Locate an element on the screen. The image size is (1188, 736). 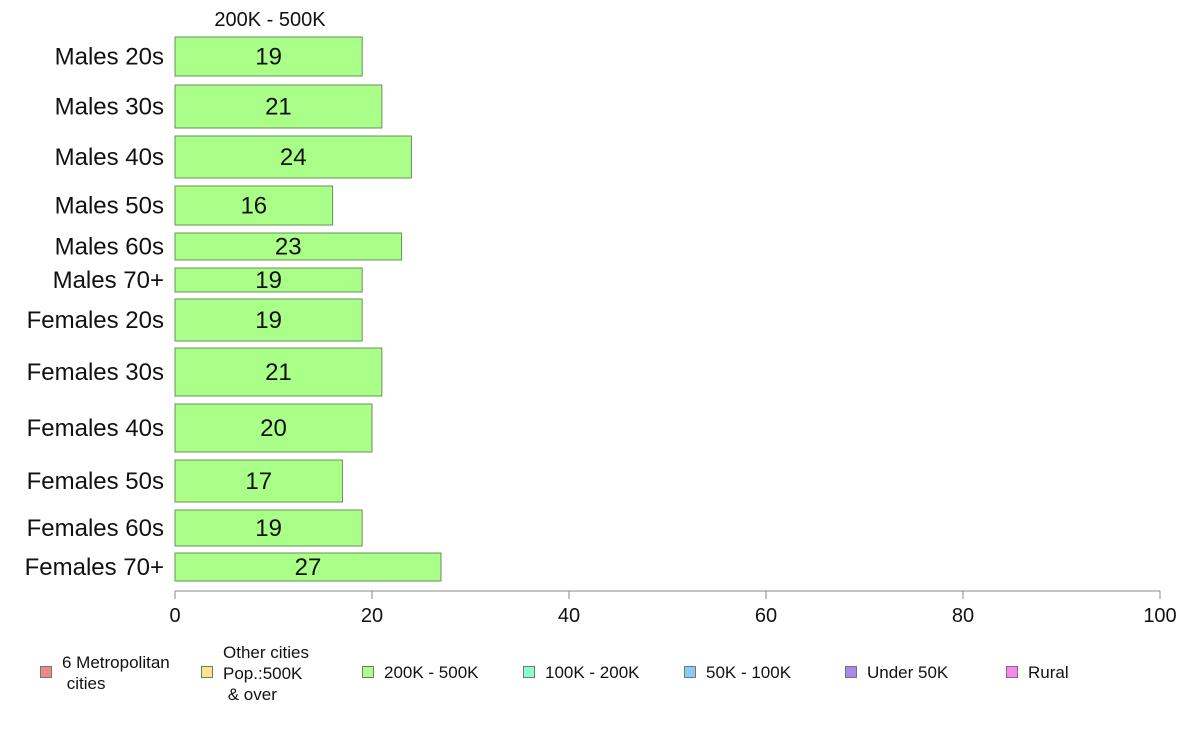
legend-label: 100K - 200K is located at coordinates (592, 672).